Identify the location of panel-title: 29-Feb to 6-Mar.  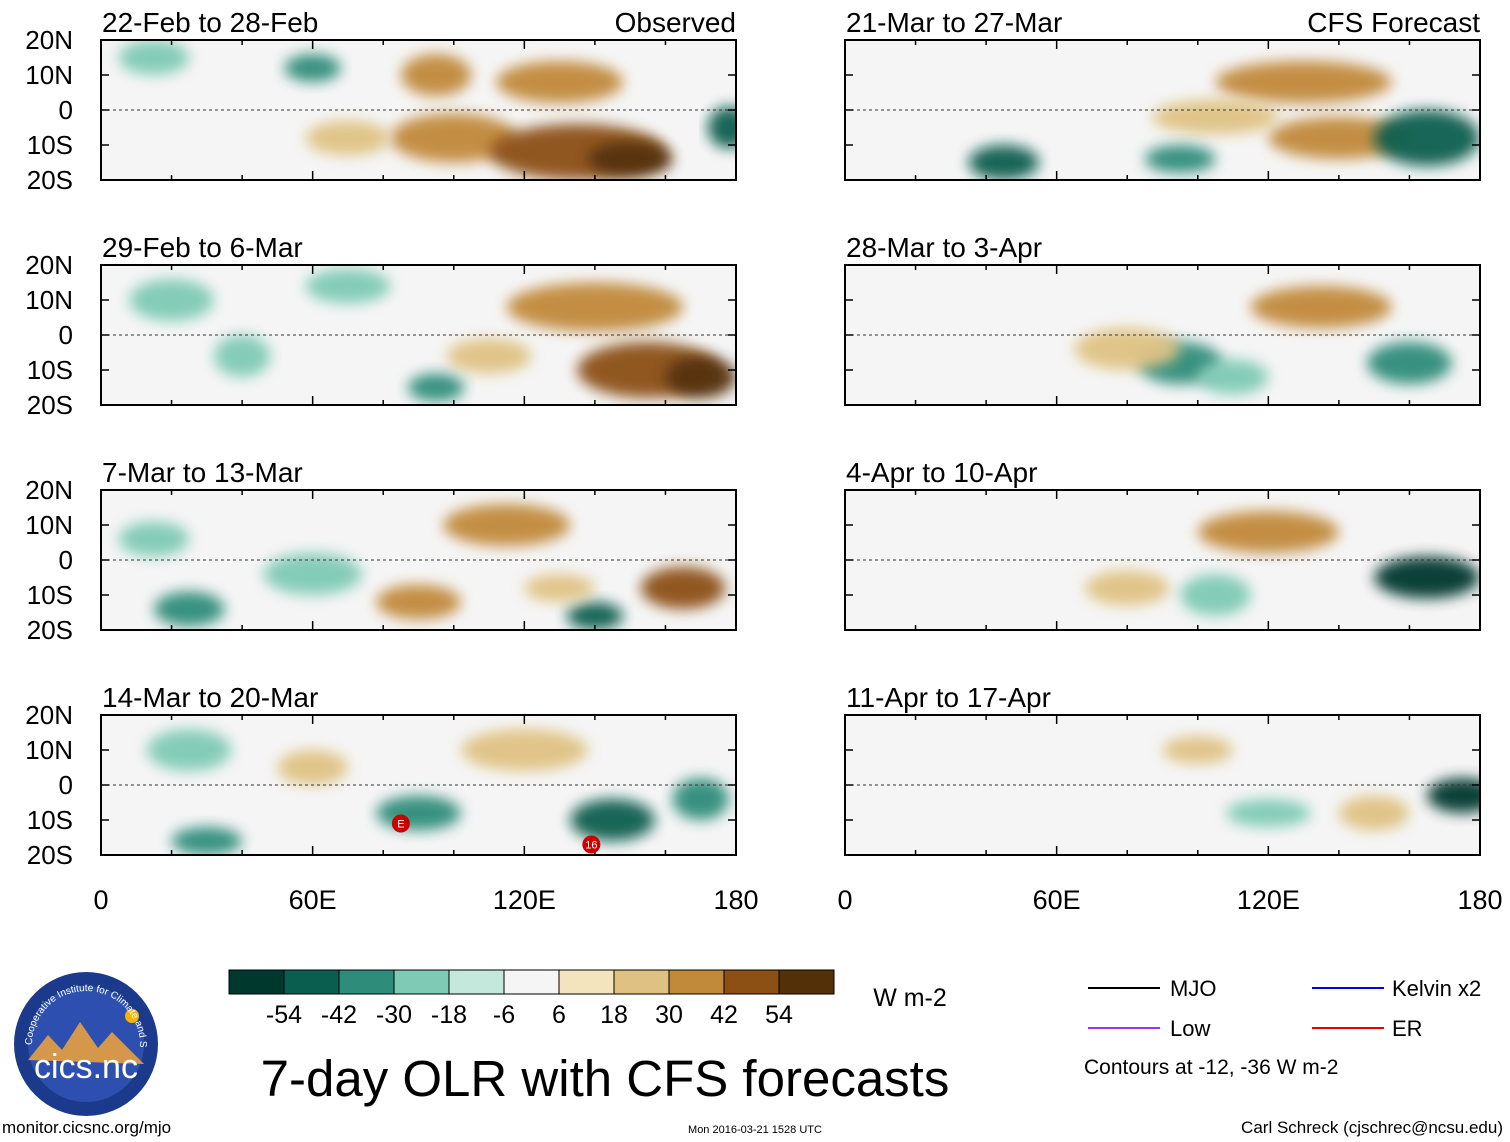
(202, 247).